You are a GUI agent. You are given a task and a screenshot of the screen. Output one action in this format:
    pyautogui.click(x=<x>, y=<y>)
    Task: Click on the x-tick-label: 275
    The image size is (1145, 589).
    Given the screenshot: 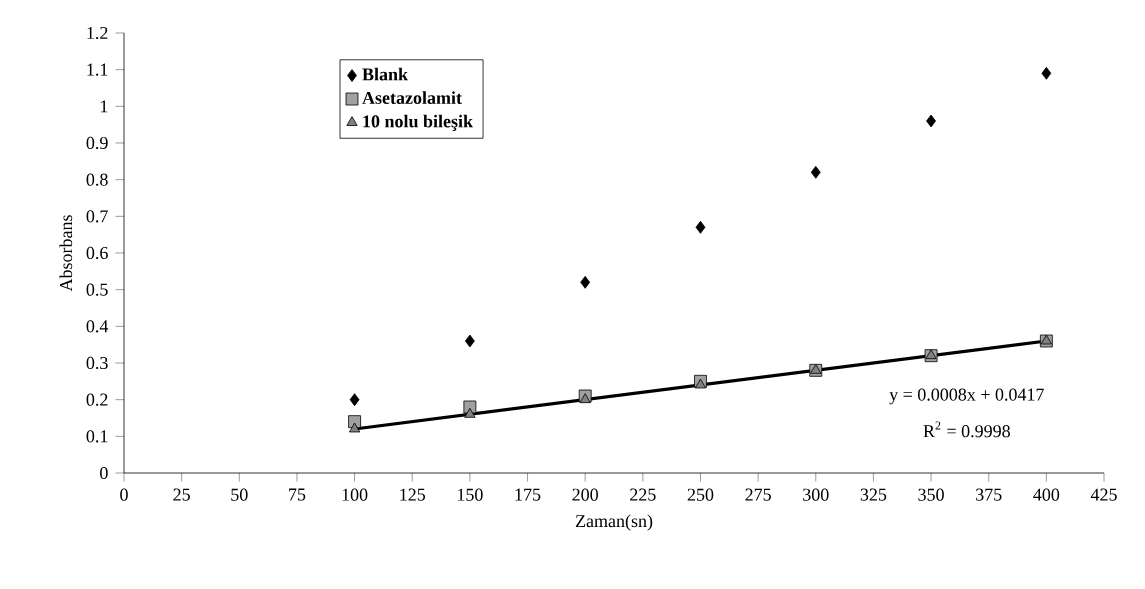 What is the action you would take?
    pyautogui.click(x=758, y=494)
    